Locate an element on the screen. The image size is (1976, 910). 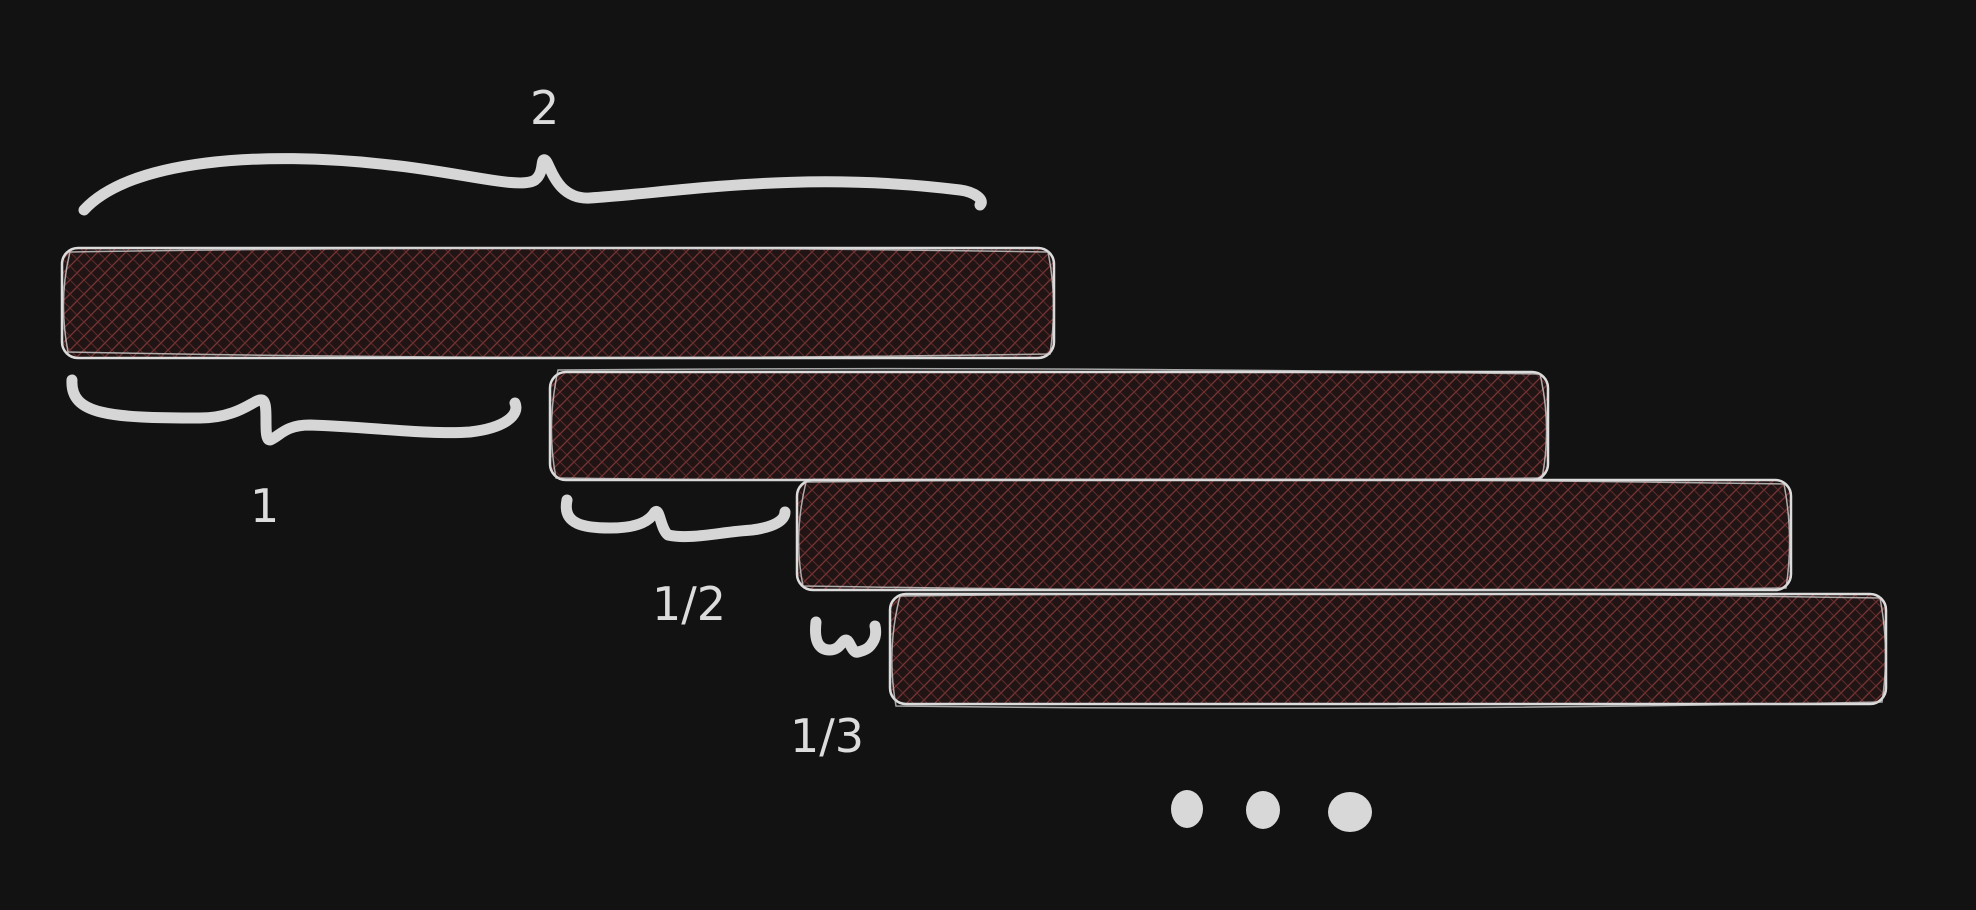
label-1: 1 is located at coordinates (264, 506).